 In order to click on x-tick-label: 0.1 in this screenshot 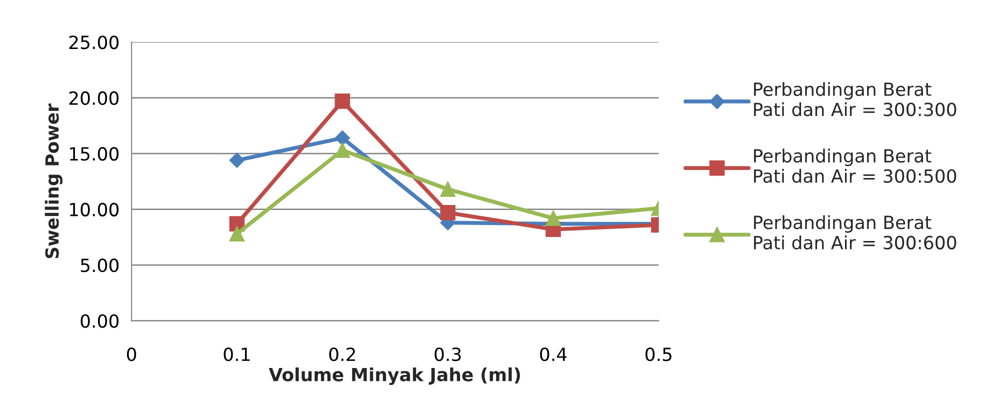, I will do `click(237, 355)`.